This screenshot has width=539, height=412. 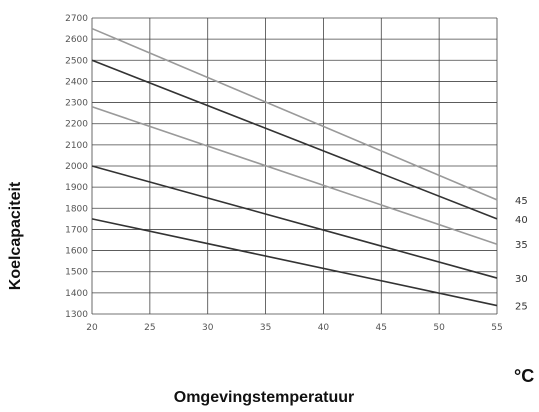 What do you see at coordinates (496, 328) in the screenshot?
I see `x-tick-label: 55` at bounding box center [496, 328].